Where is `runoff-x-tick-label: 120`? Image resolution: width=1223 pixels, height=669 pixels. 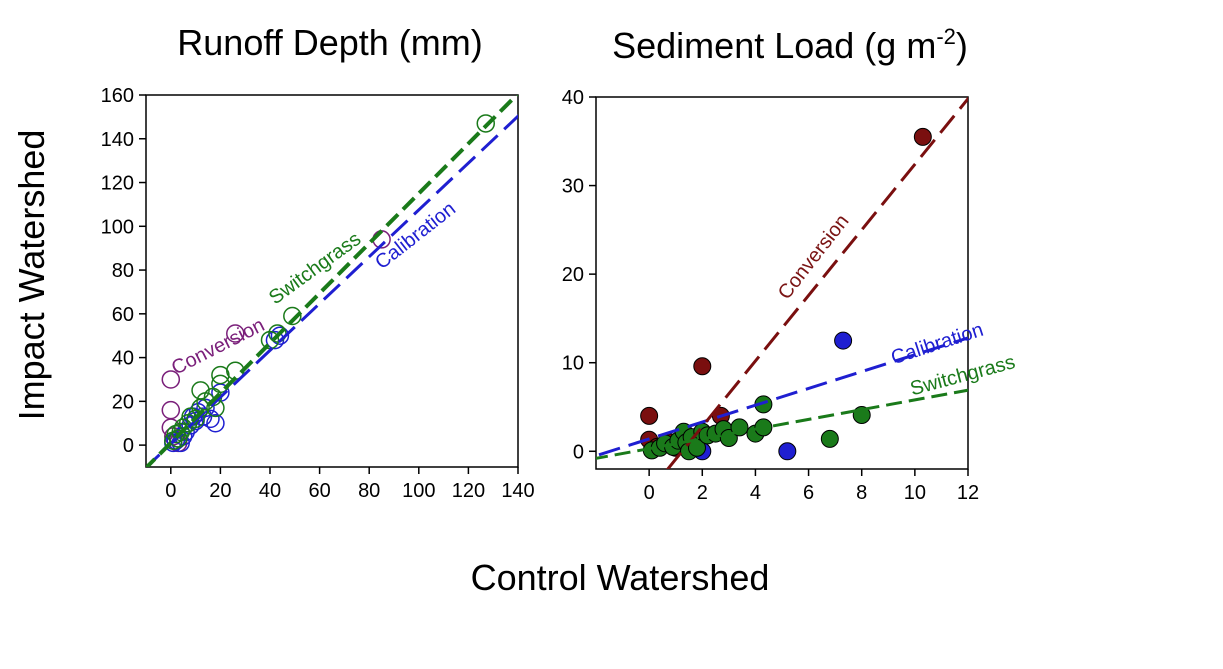
runoff-x-tick-label: 120 is located at coordinates (468, 491).